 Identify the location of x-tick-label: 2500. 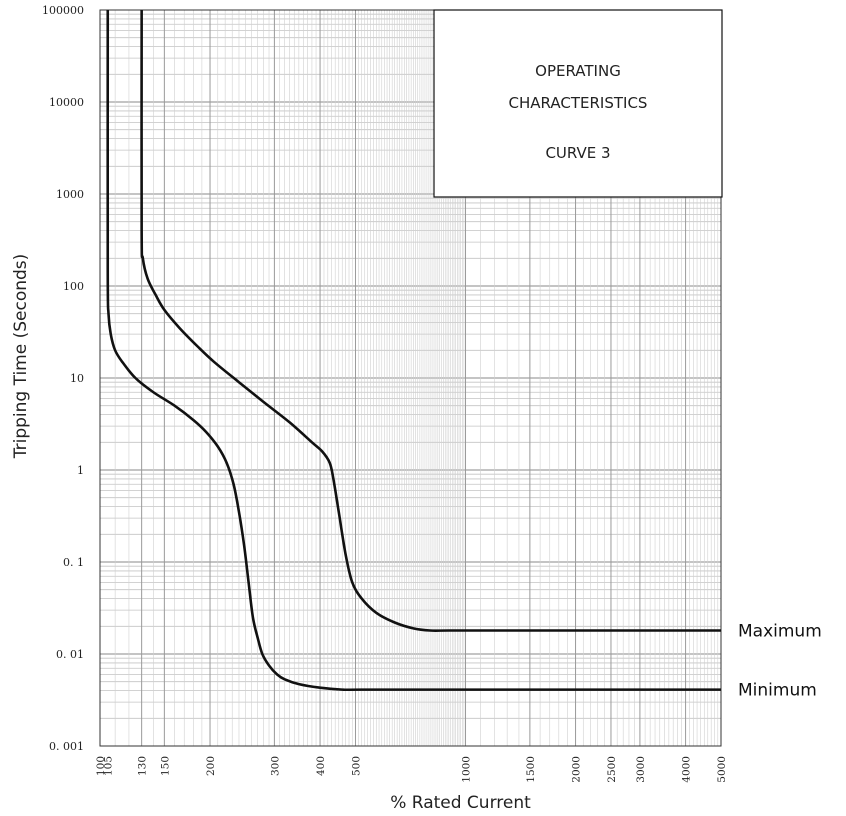
(612, 769).